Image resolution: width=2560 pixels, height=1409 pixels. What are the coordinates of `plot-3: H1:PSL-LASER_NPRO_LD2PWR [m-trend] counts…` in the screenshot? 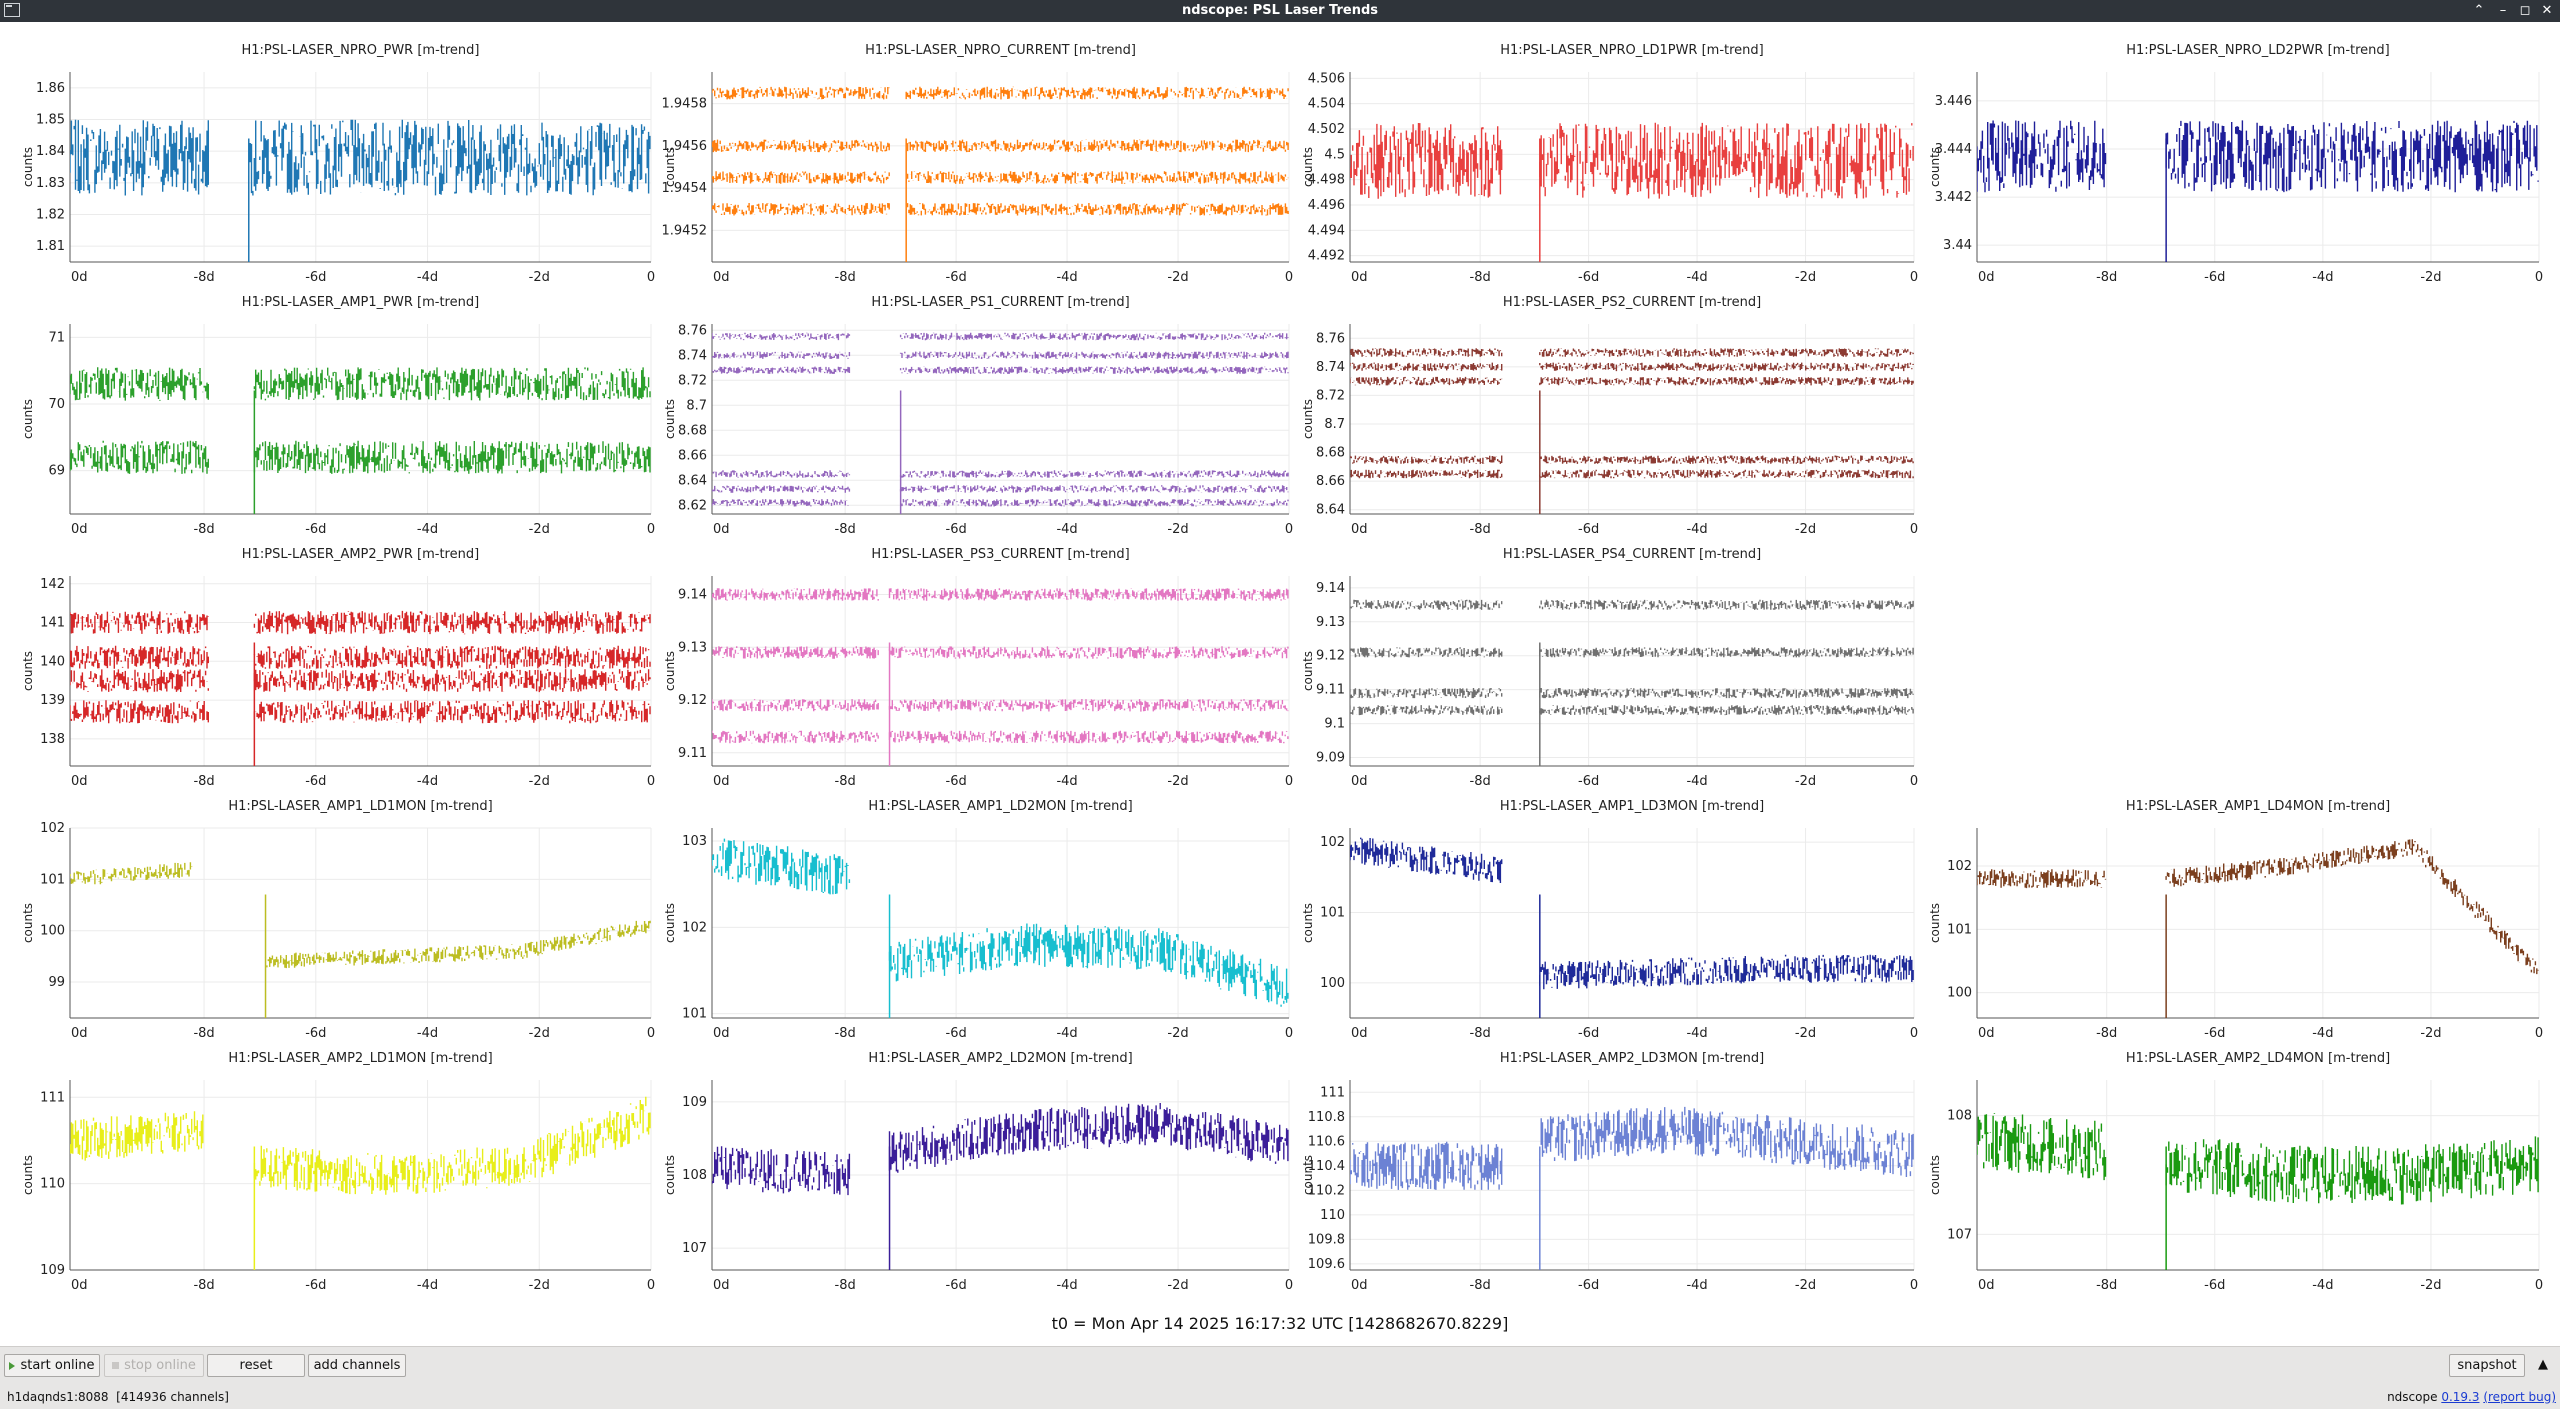 It's located at (2235, 164).